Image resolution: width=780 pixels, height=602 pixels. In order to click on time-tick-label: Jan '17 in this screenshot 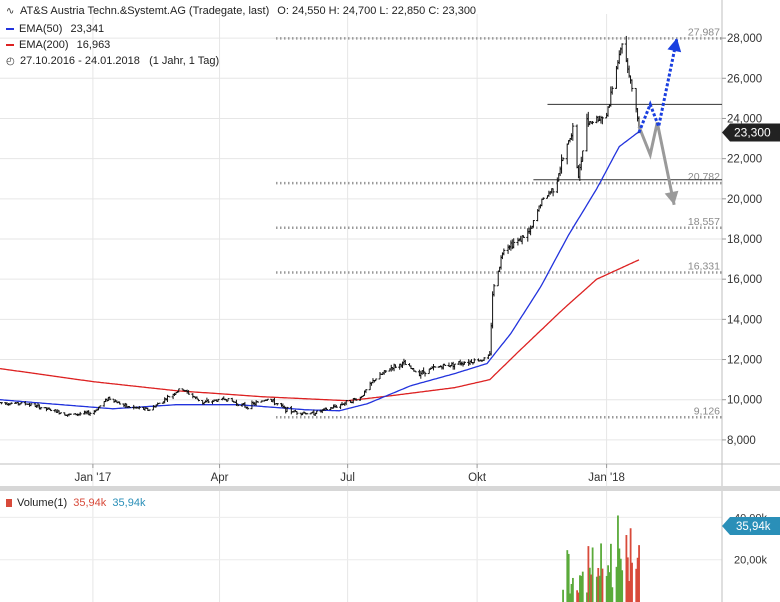, I will do `click(93, 478)`.